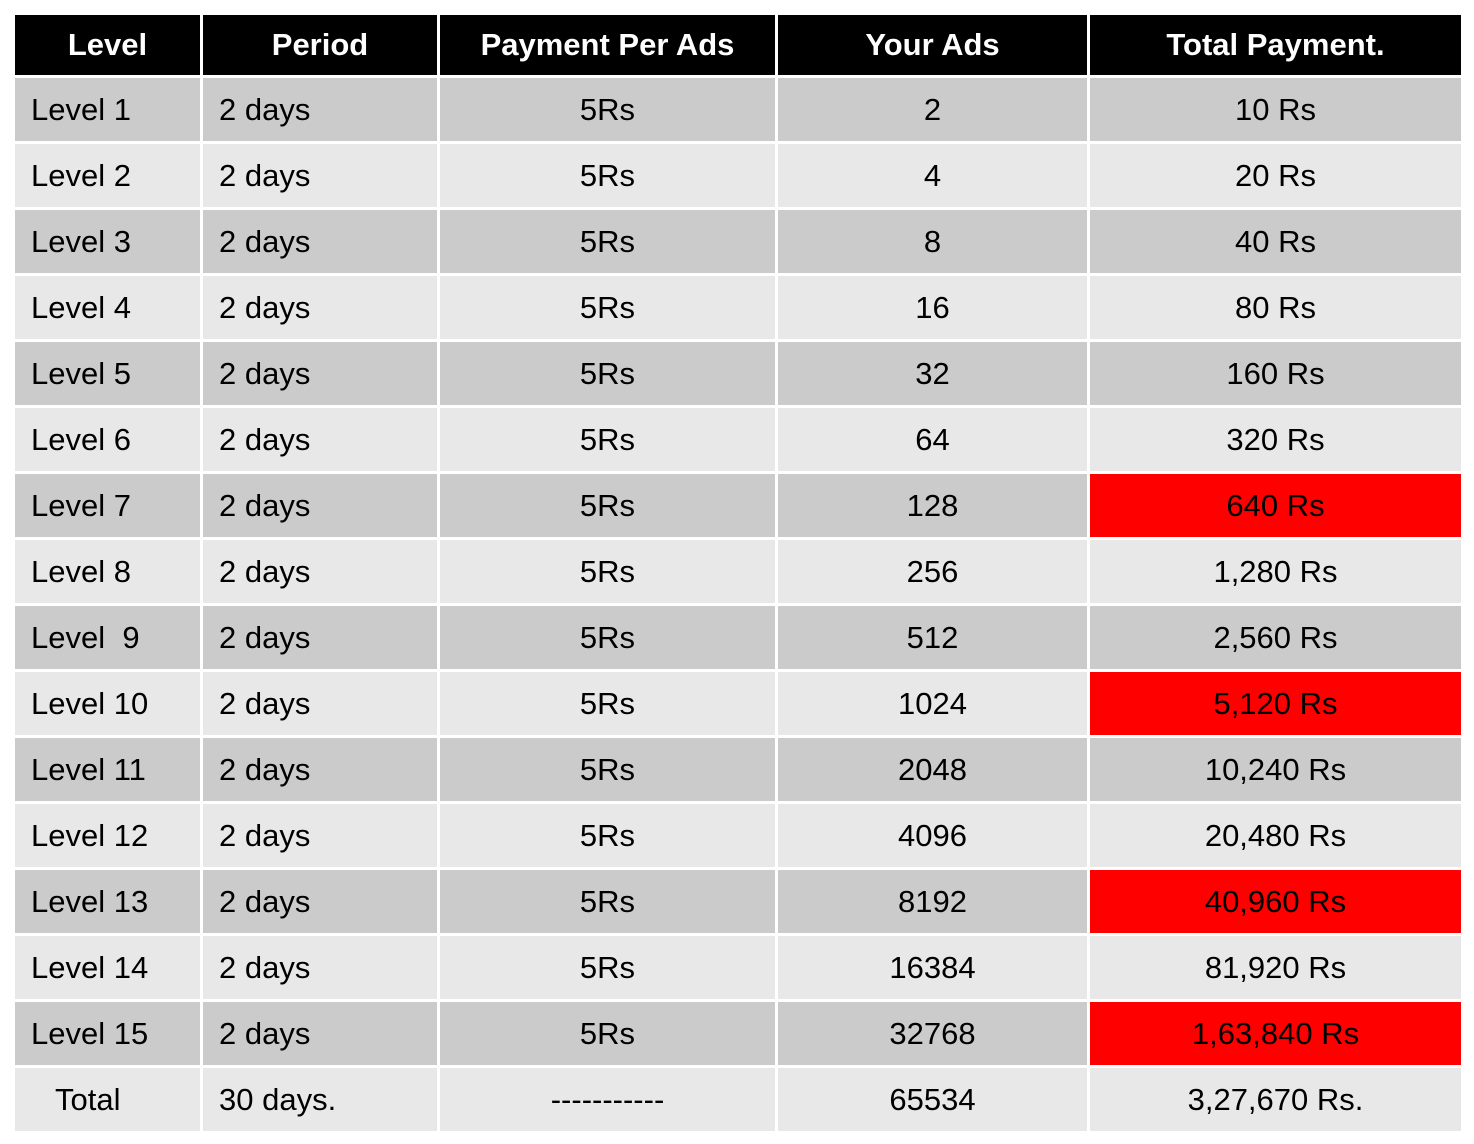 Image resolution: width=1474 pixels, height=1144 pixels. I want to click on total-payment-per-ads-cell: -----------, so click(607, 1099).